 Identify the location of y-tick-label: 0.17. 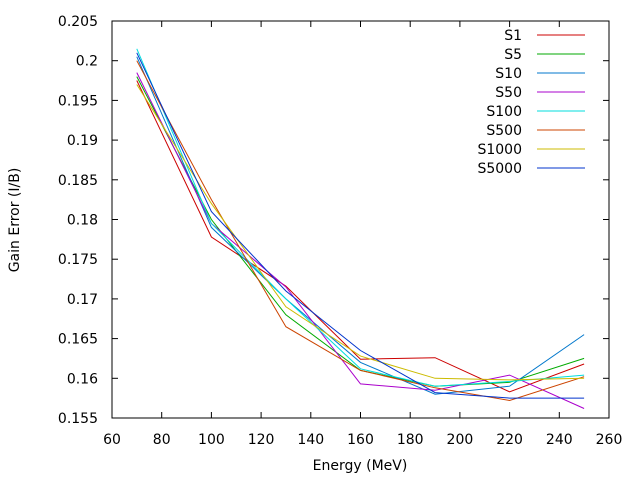
(82, 300).